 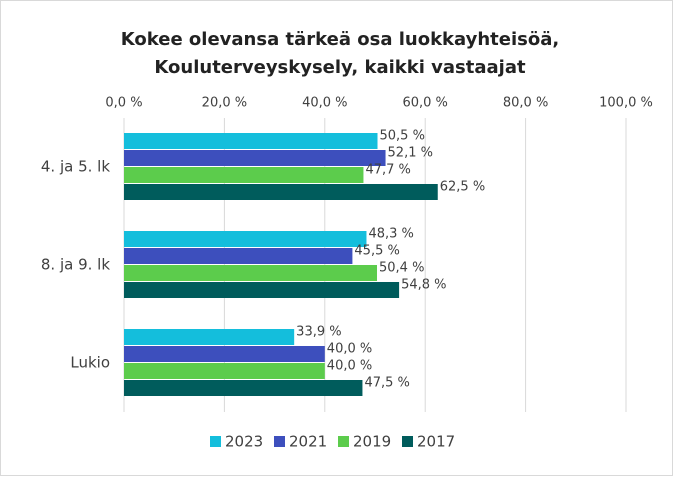 I want to click on data-label: 52,1 %, so click(x=410, y=153).